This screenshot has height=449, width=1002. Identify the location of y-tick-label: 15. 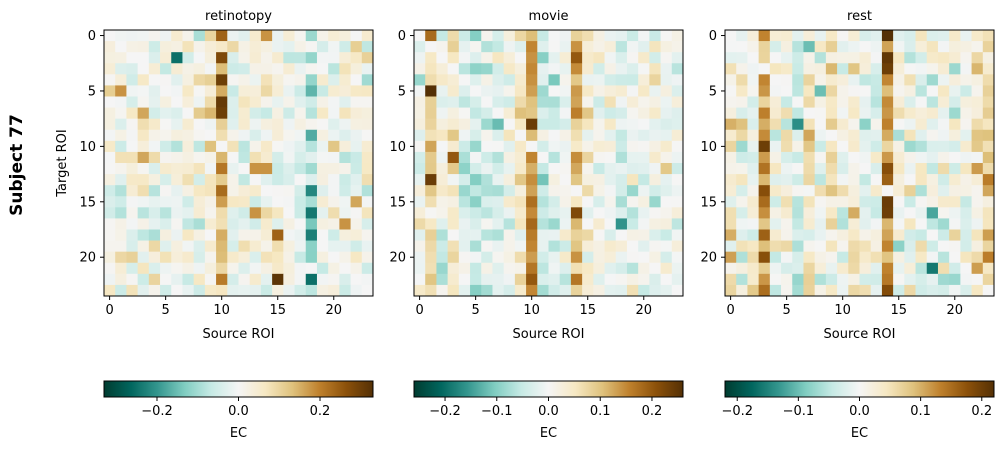
(708, 202).